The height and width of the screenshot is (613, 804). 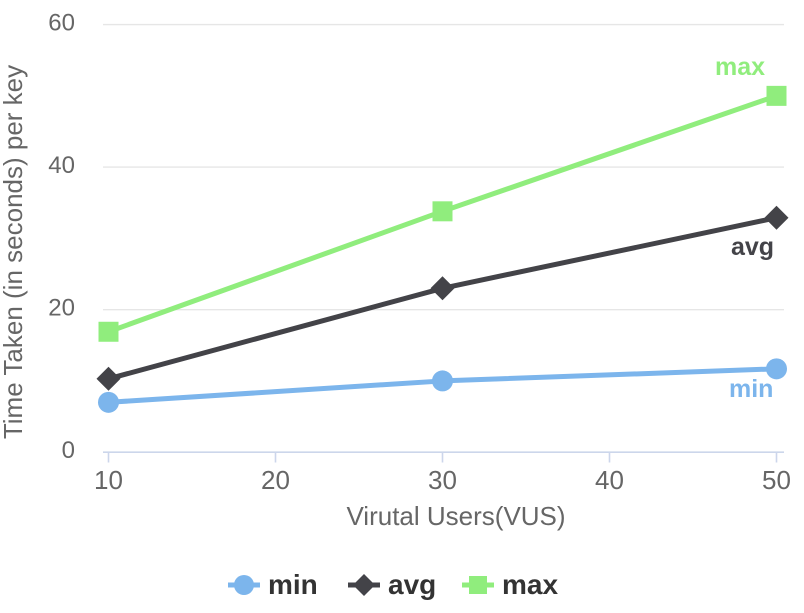 I want to click on legend: min avg max, so click(x=393, y=584).